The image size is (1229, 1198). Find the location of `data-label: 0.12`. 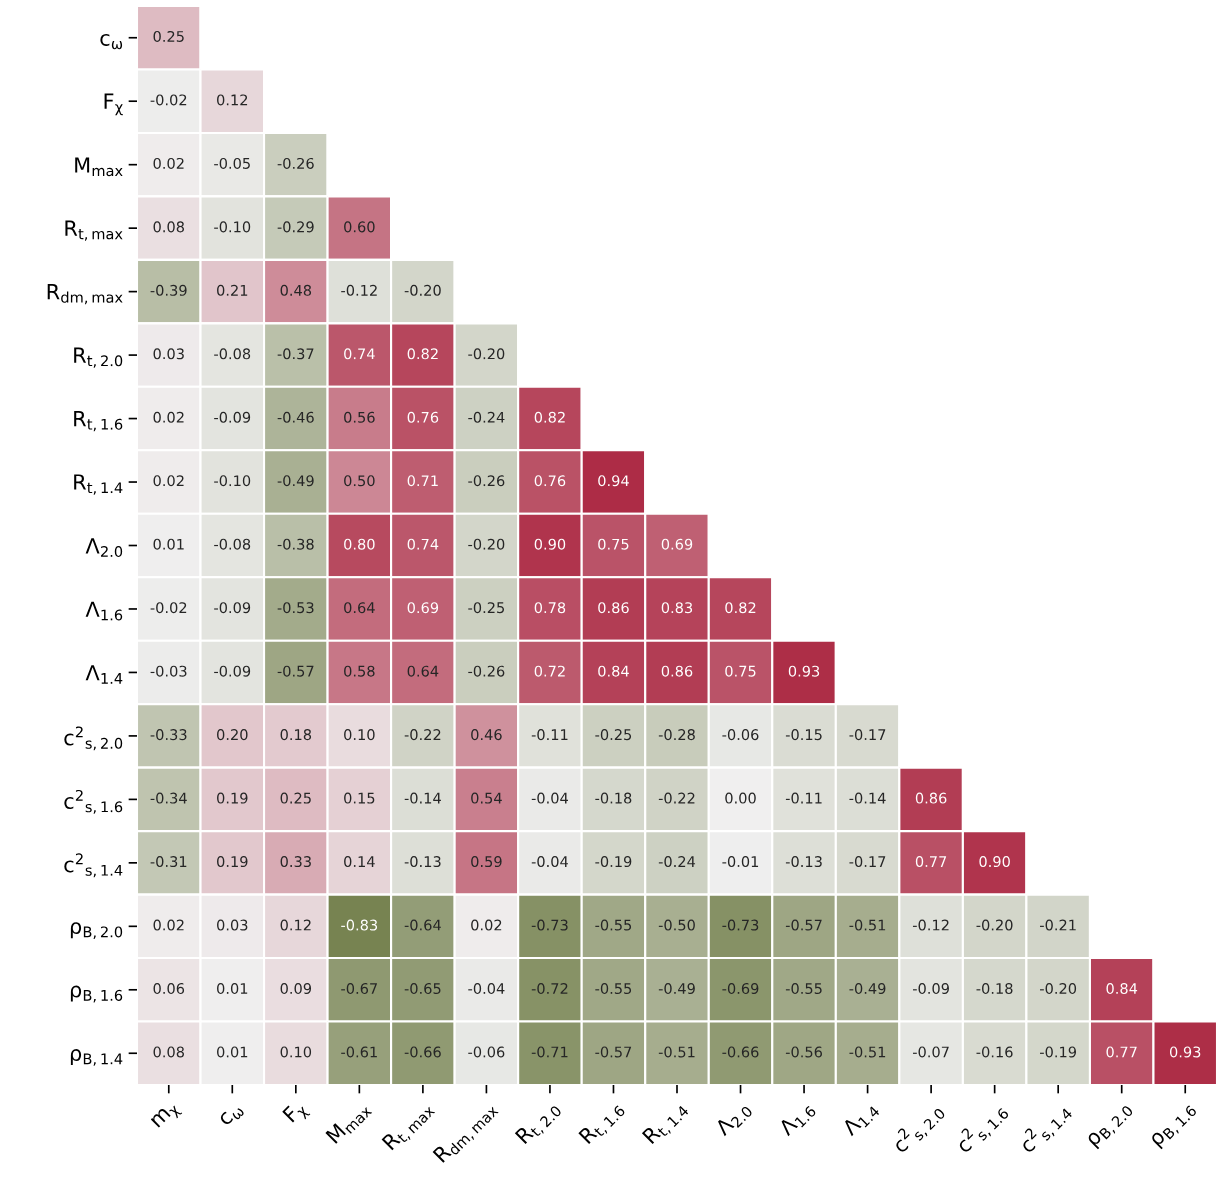

data-label: 0.12 is located at coordinates (295, 925).